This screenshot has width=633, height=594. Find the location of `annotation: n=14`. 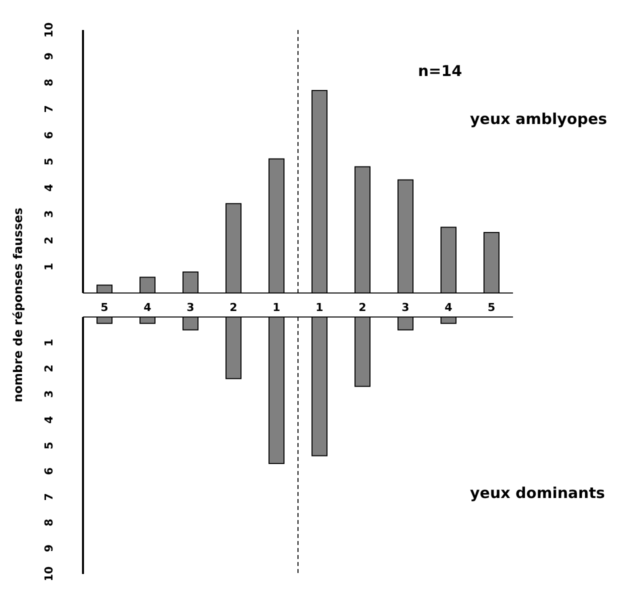

annotation: n=14 is located at coordinates (440, 71).